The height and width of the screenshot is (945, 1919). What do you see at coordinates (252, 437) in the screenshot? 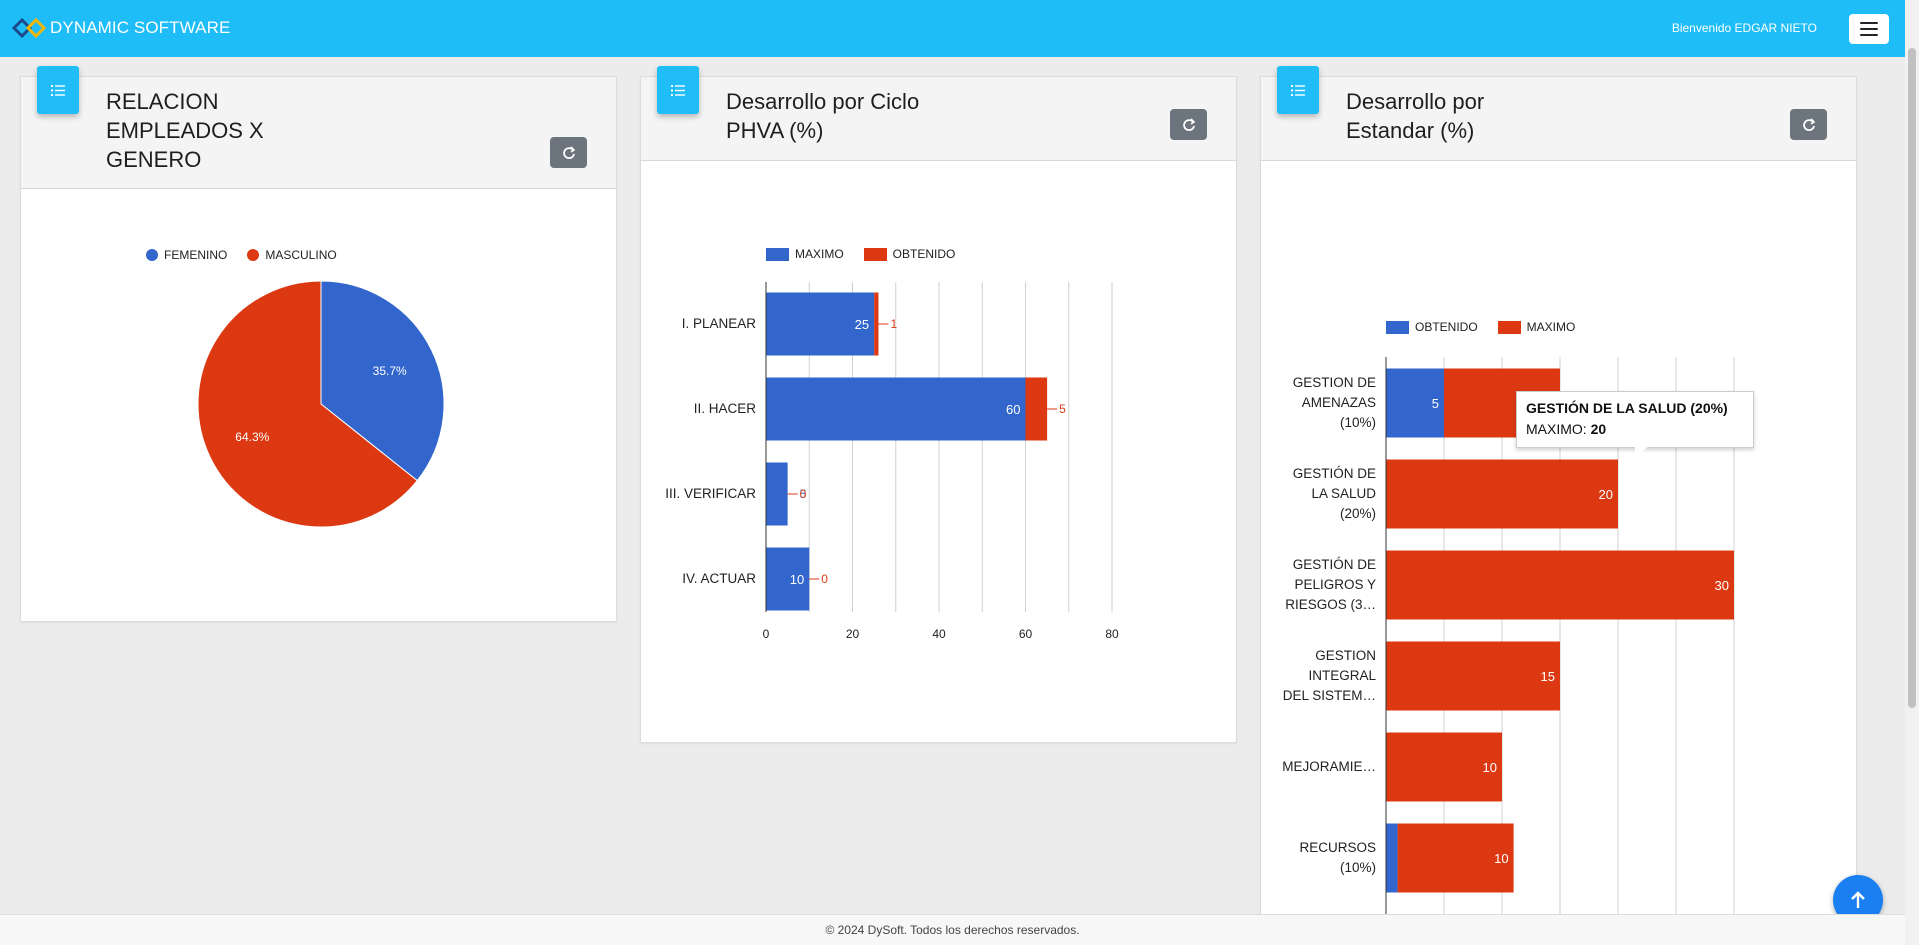
I see `pie-slice-label: 64.3%` at bounding box center [252, 437].